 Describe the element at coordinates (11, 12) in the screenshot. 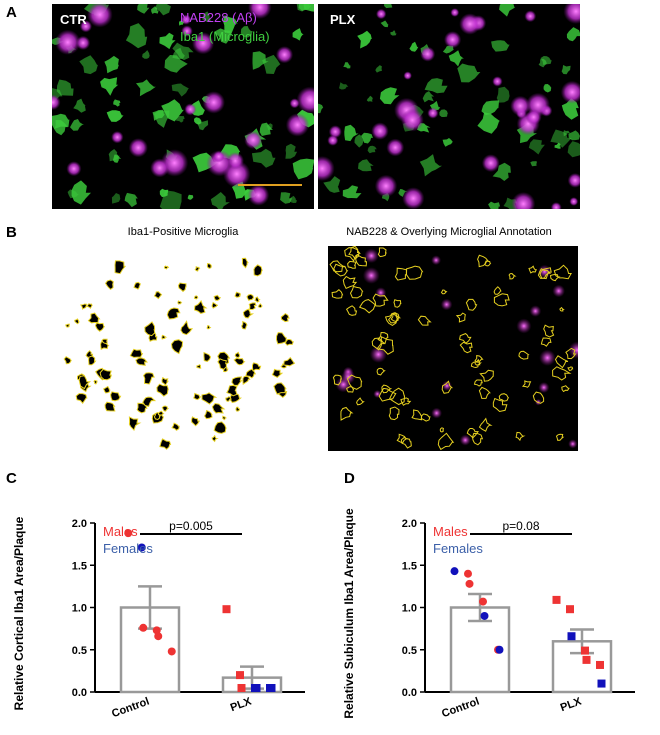

I see `panel-a-letter: A` at that location.